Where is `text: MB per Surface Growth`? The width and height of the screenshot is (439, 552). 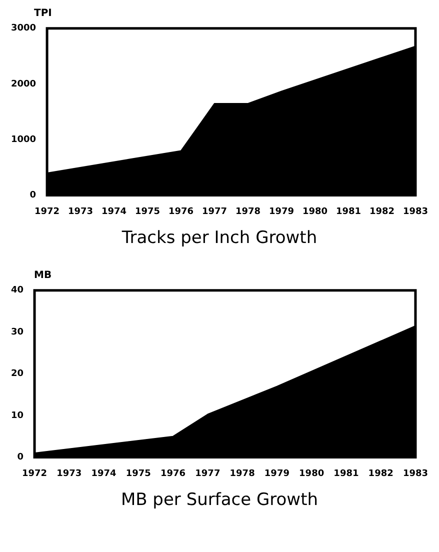 text: MB per Surface Growth is located at coordinates (220, 500).